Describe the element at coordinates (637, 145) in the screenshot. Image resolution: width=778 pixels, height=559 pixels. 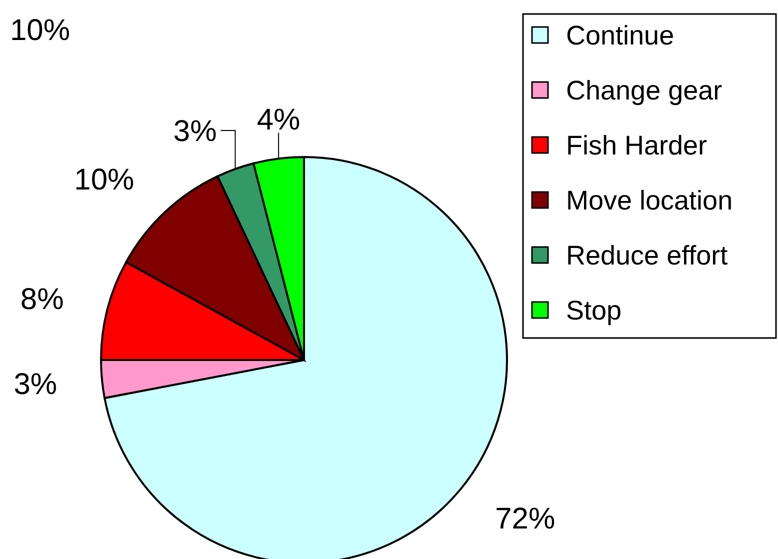
I see `legend-label: Fish Harder` at that location.